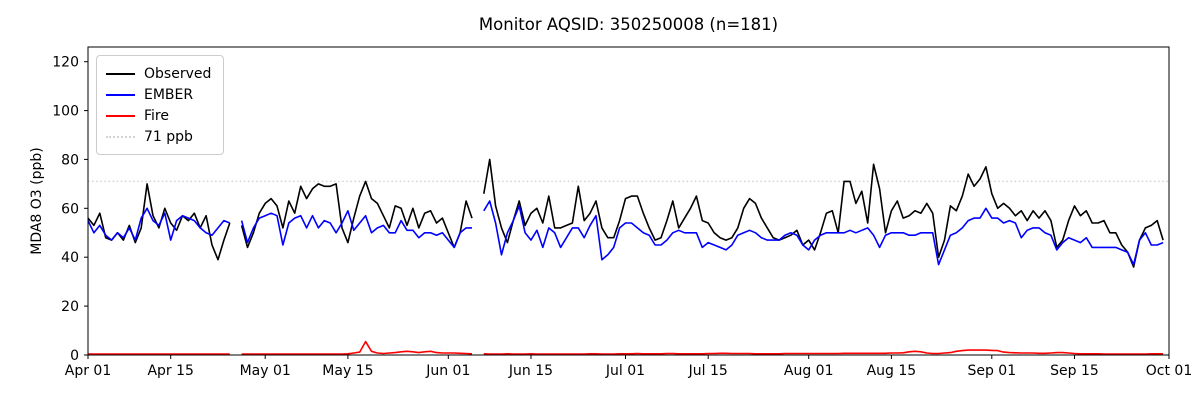 The image size is (1200, 400). Describe the element at coordinates (120, 115) in the screenshot. I see `fire-line-swatch` at that location.